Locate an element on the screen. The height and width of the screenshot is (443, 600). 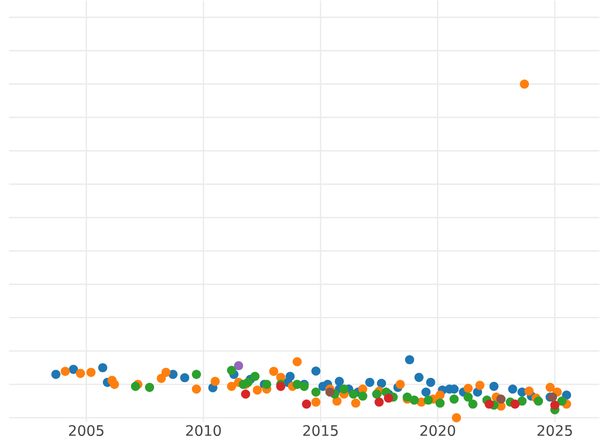
x-tick-label: 2025 is located at coordinates (555, 430).